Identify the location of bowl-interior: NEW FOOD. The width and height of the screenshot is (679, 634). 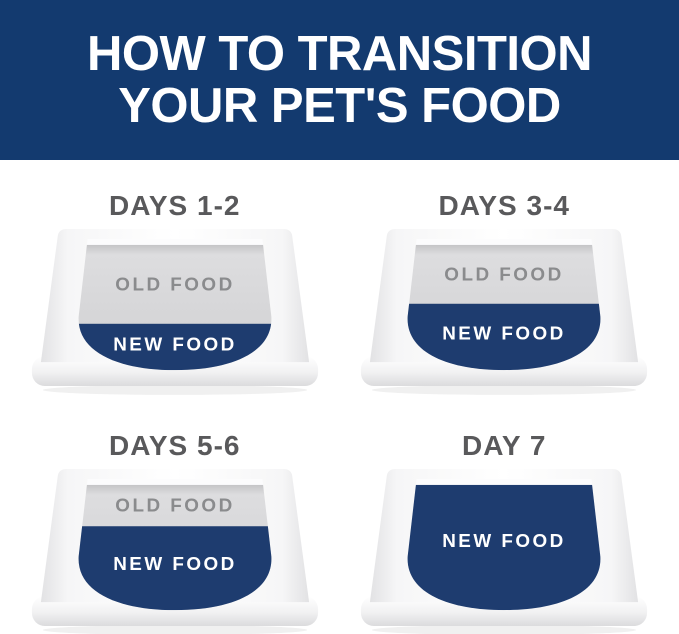
(504, 544).